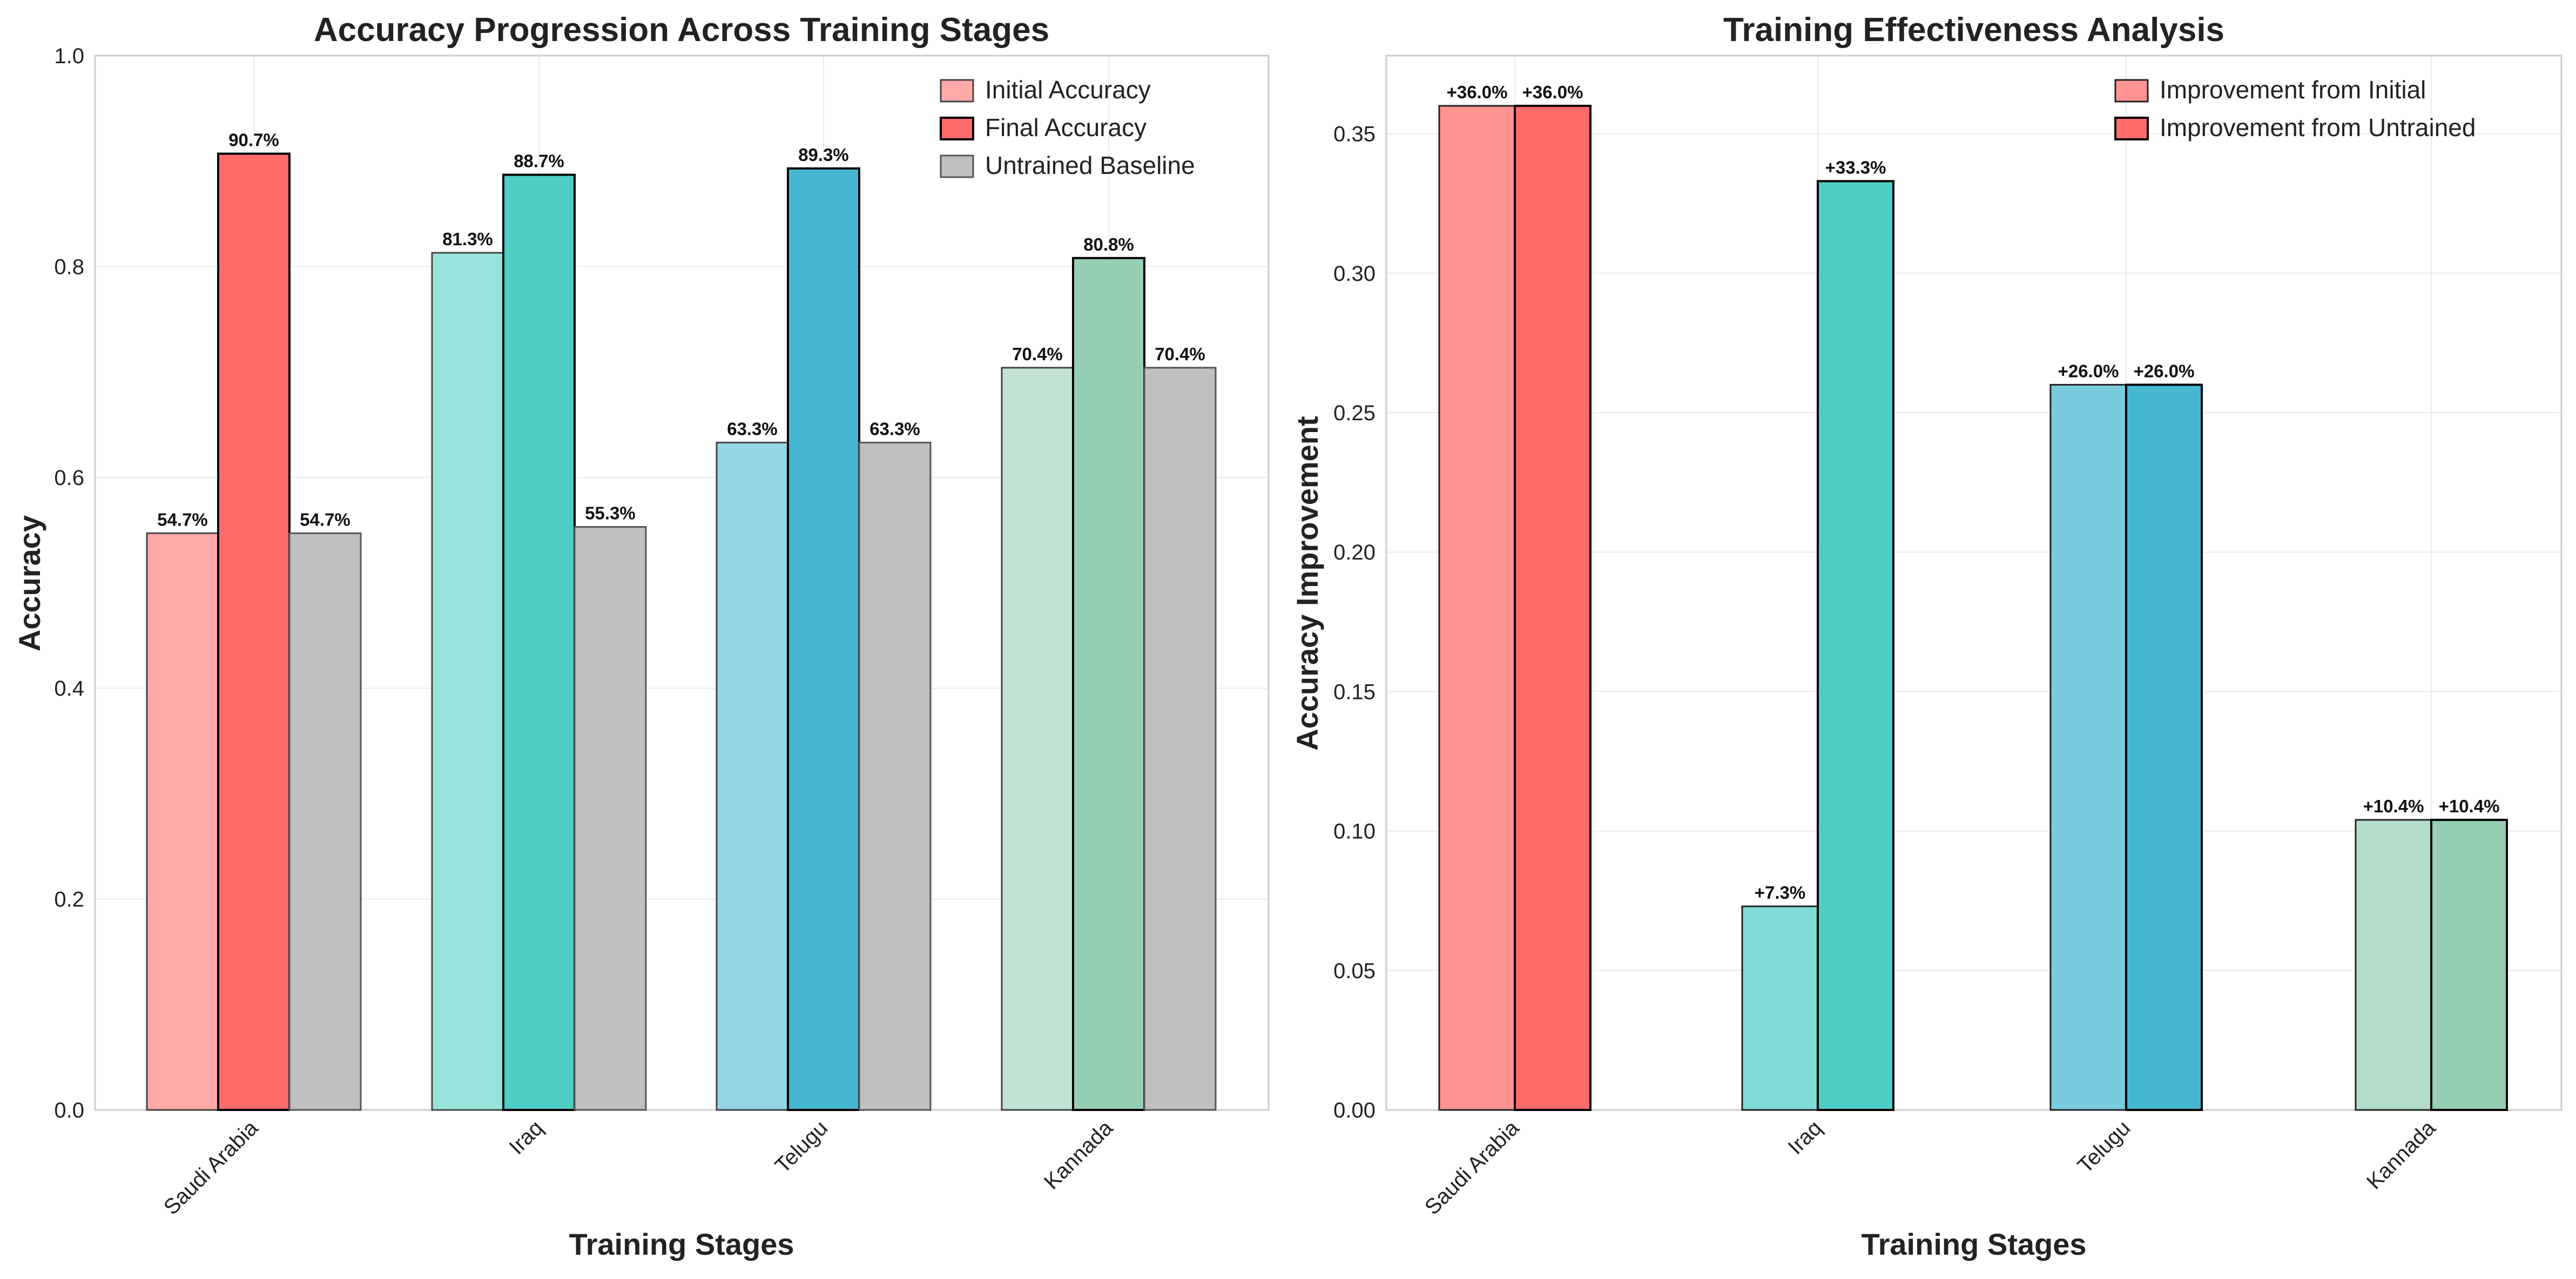 This screenshot has height=1279, width=2576. What do you see at coordinates (1090, 165) in the screenshot?
I see `legend-label: Untrained Baseline` at bounding box center [1090, 165].